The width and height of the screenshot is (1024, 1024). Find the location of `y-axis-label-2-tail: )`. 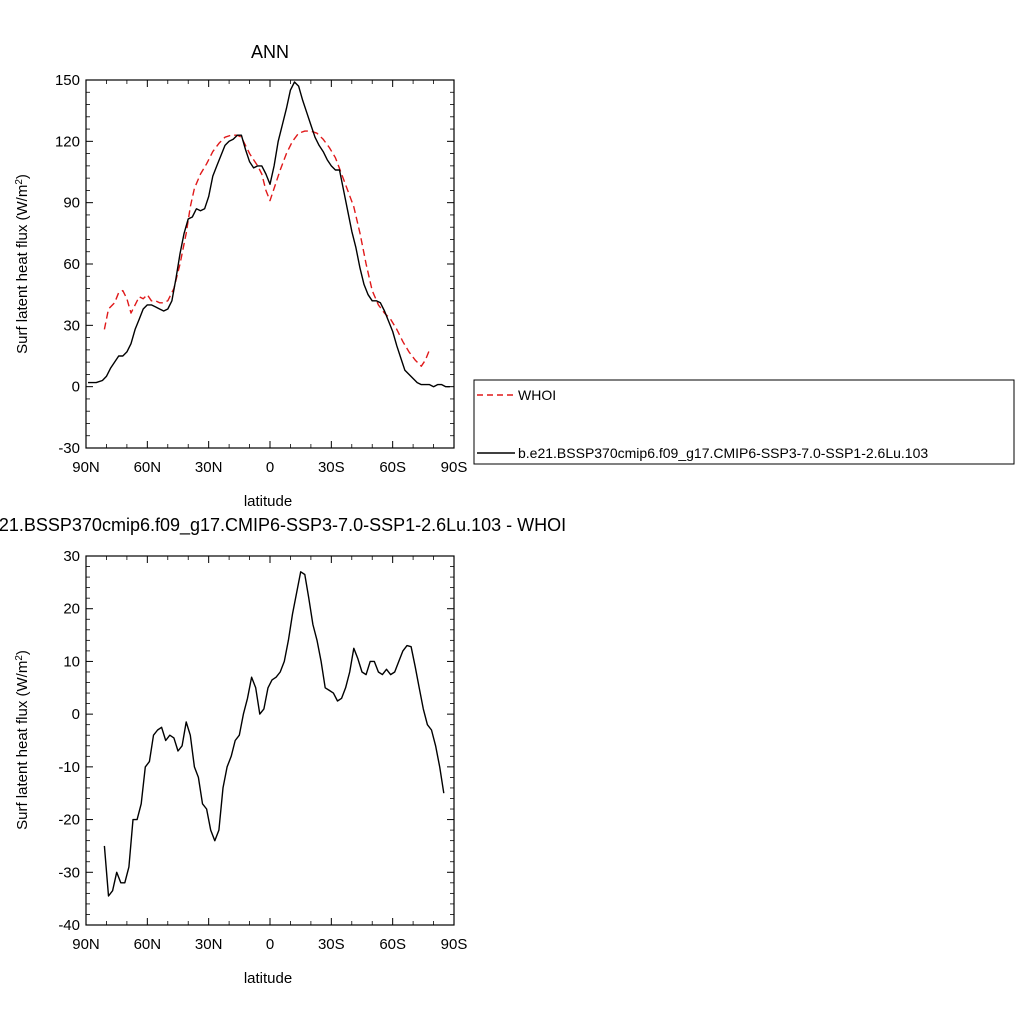

y-axis-label-2-tail: ) is located at coordinates (22, 652).